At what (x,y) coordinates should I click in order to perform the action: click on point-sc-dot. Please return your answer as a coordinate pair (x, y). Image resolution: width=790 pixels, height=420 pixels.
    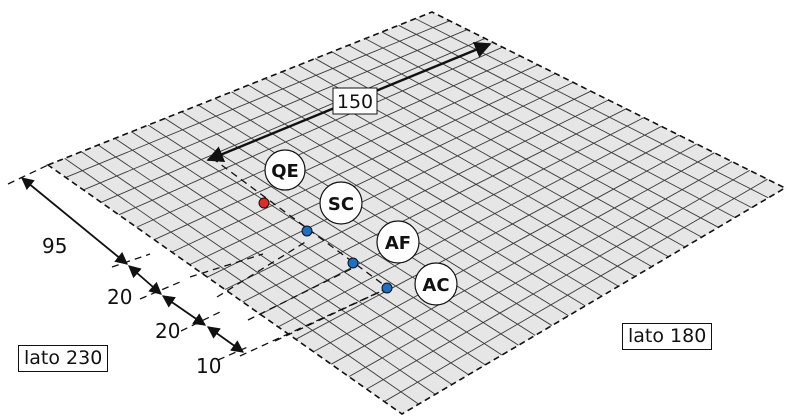
    Looking at the image, I should click on (307, 231).